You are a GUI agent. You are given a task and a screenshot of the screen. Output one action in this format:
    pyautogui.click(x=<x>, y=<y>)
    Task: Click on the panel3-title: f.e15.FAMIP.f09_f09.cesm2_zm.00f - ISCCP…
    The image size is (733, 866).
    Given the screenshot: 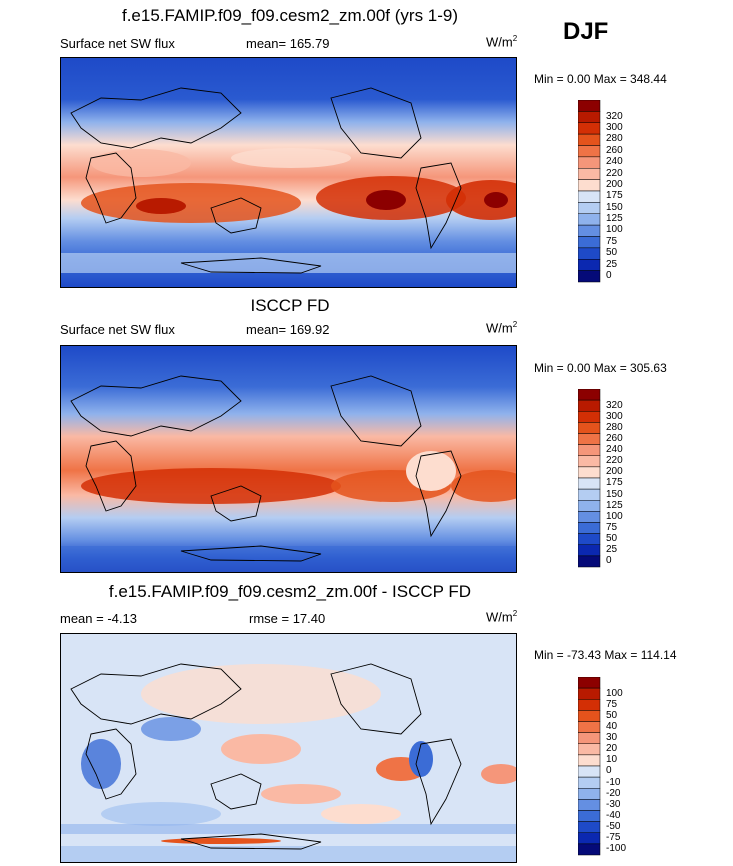 What is the action you would take?
    pyautogui.click(x=290, y=591)
    